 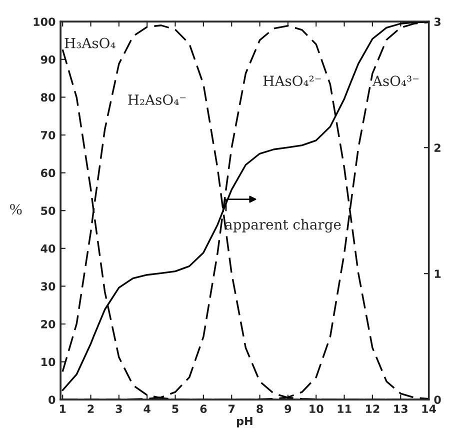 What do you see at coordinates (48, 324) in the screenshot?
I see `y-tick-label: 20` at bounding box center [48, 324].